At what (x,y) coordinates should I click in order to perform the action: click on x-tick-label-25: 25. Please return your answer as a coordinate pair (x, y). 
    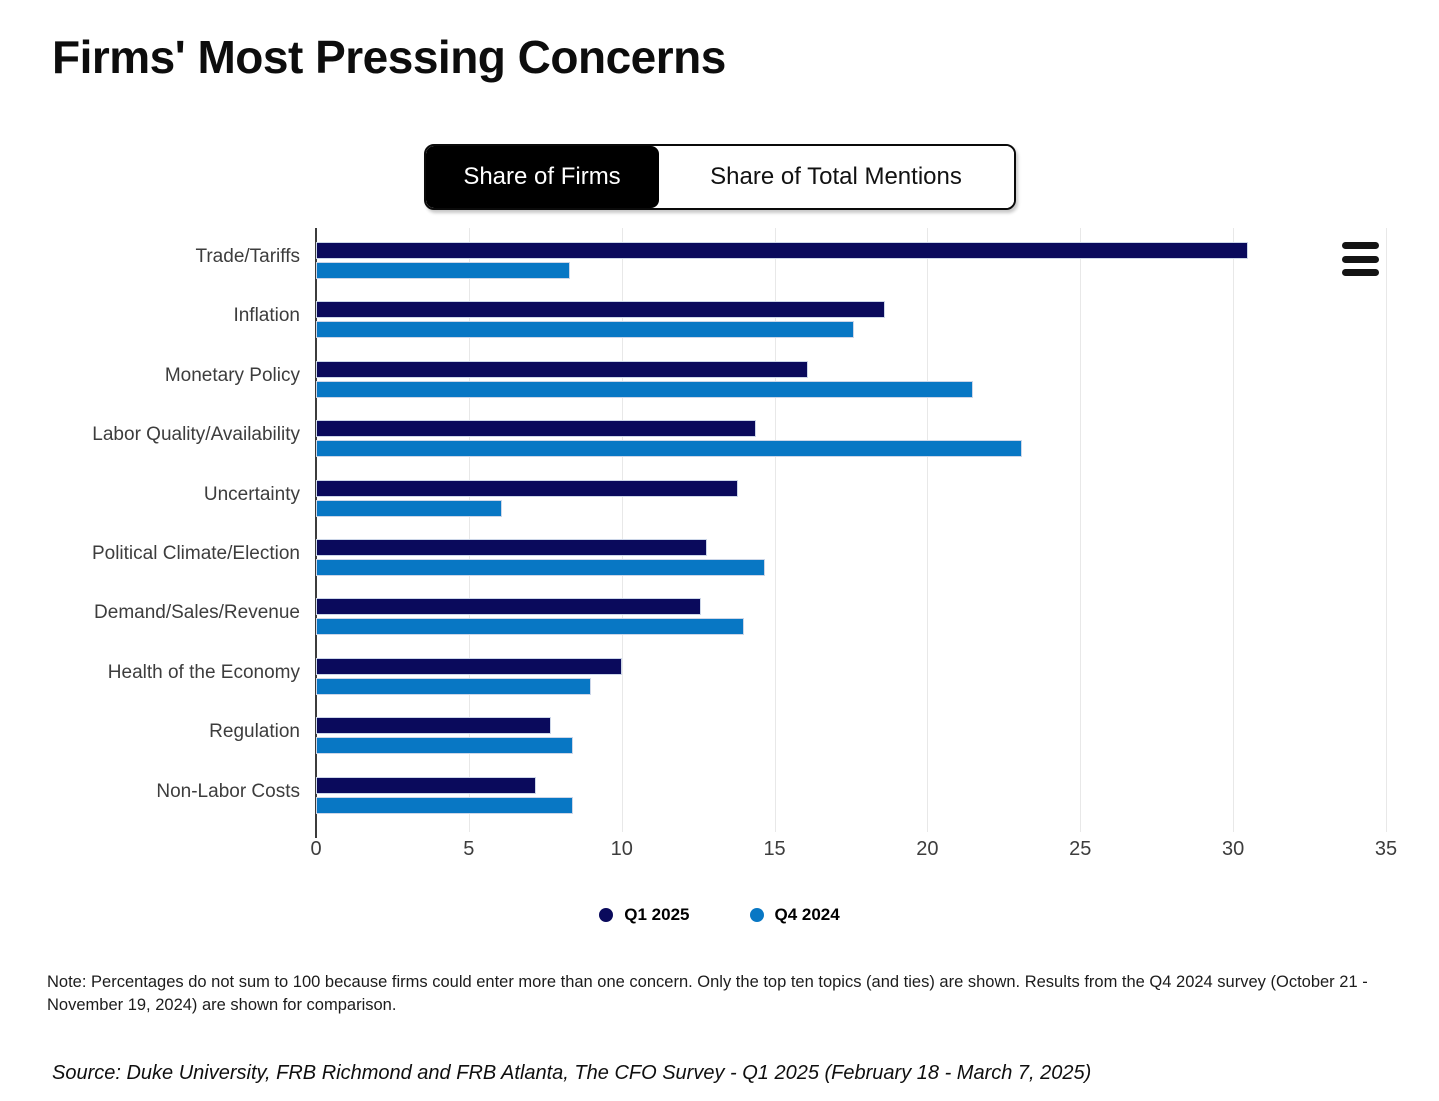
    Looking at the image, I should click on (1080, 849).